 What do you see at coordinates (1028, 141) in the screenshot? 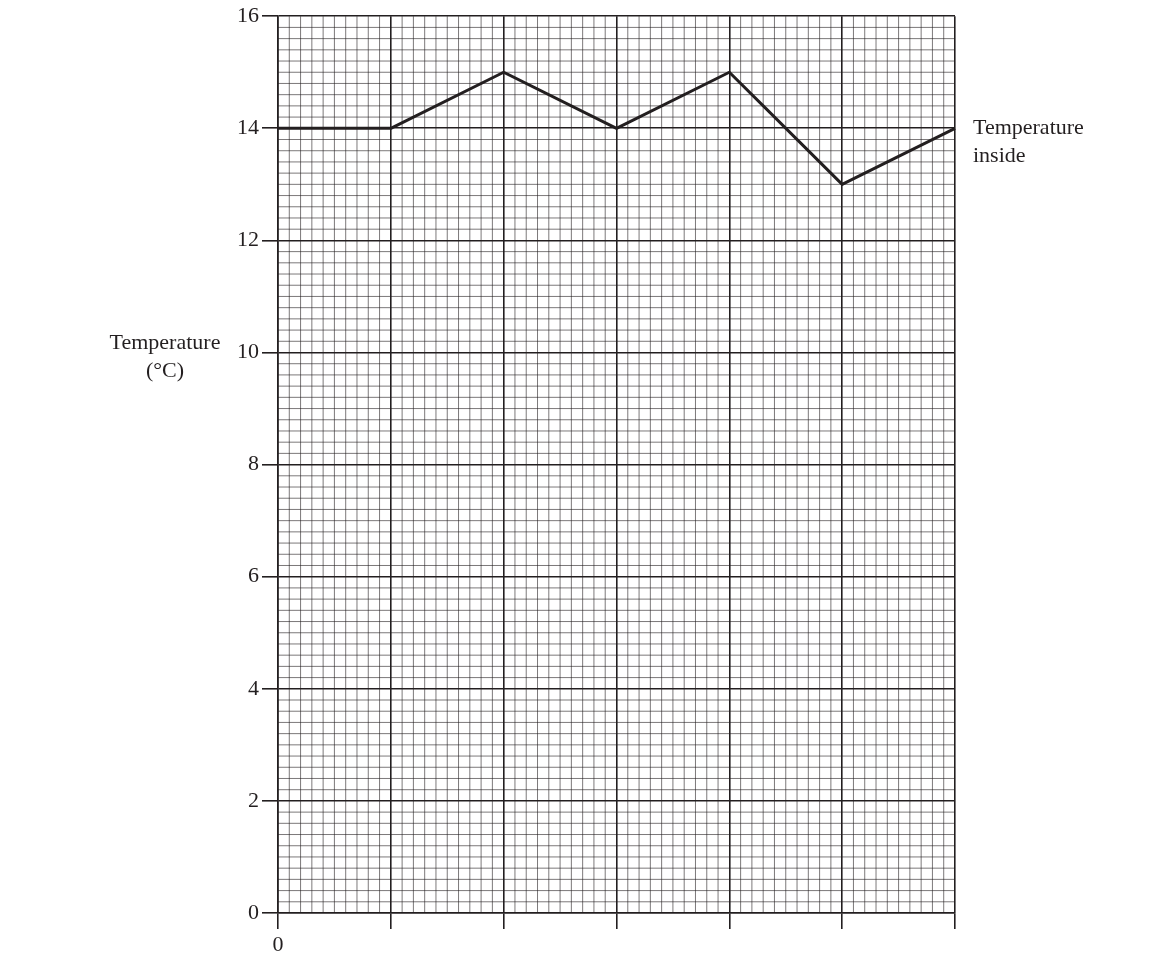
I see `series-label: Temperature inside` at bounding box center [1028, 141].